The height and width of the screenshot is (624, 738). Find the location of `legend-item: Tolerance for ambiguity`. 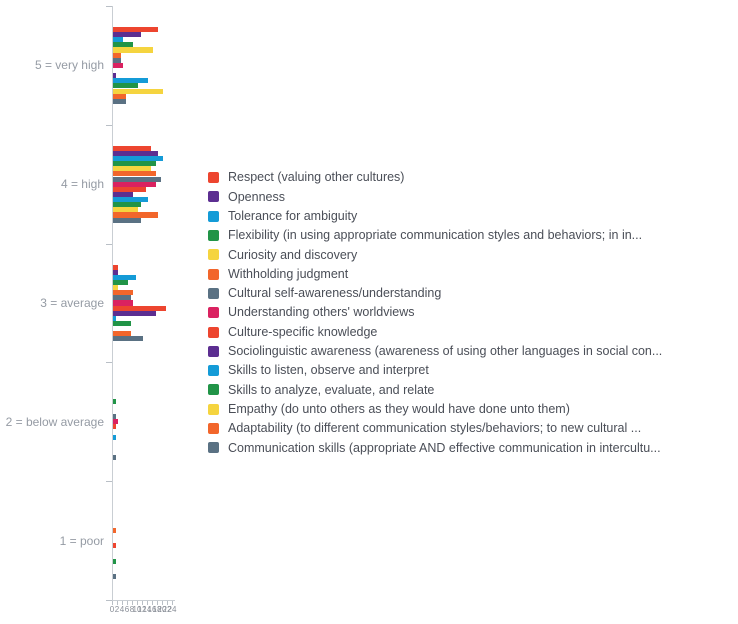

legend-item: Tolerance for ambiguity is located at coordinates (435, 216).